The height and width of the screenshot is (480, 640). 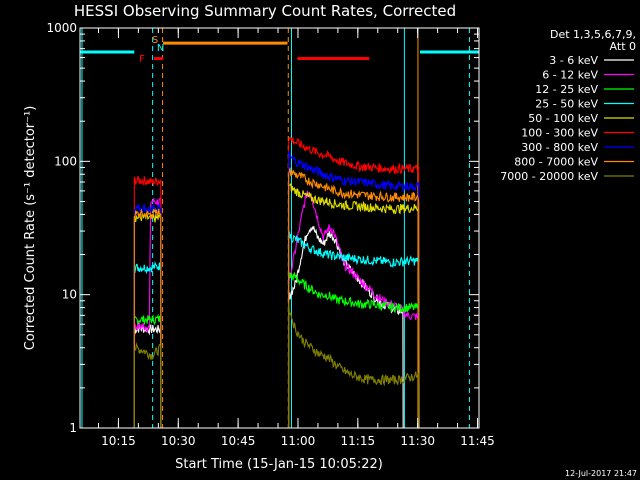 What do you see at coordinates (160, 48) in the screenshot?
I see `flag-letter-n: N` at bounding box center [160, 48].